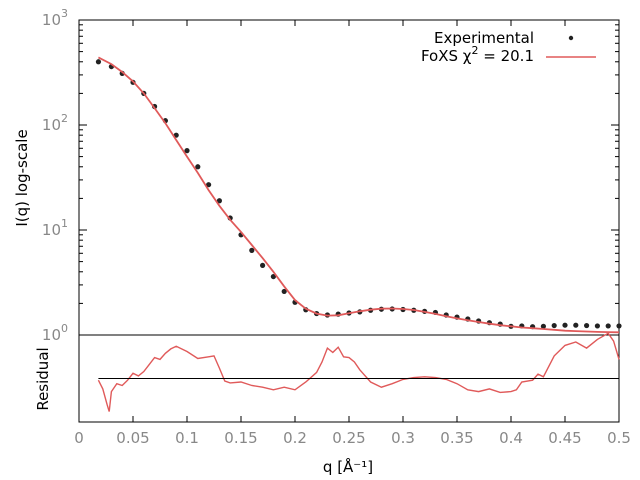 Image resolution: width=640 pixels, height=480 pixels. I want to click on x-axis-title: q [Å⁻¹], so click(348, 466).